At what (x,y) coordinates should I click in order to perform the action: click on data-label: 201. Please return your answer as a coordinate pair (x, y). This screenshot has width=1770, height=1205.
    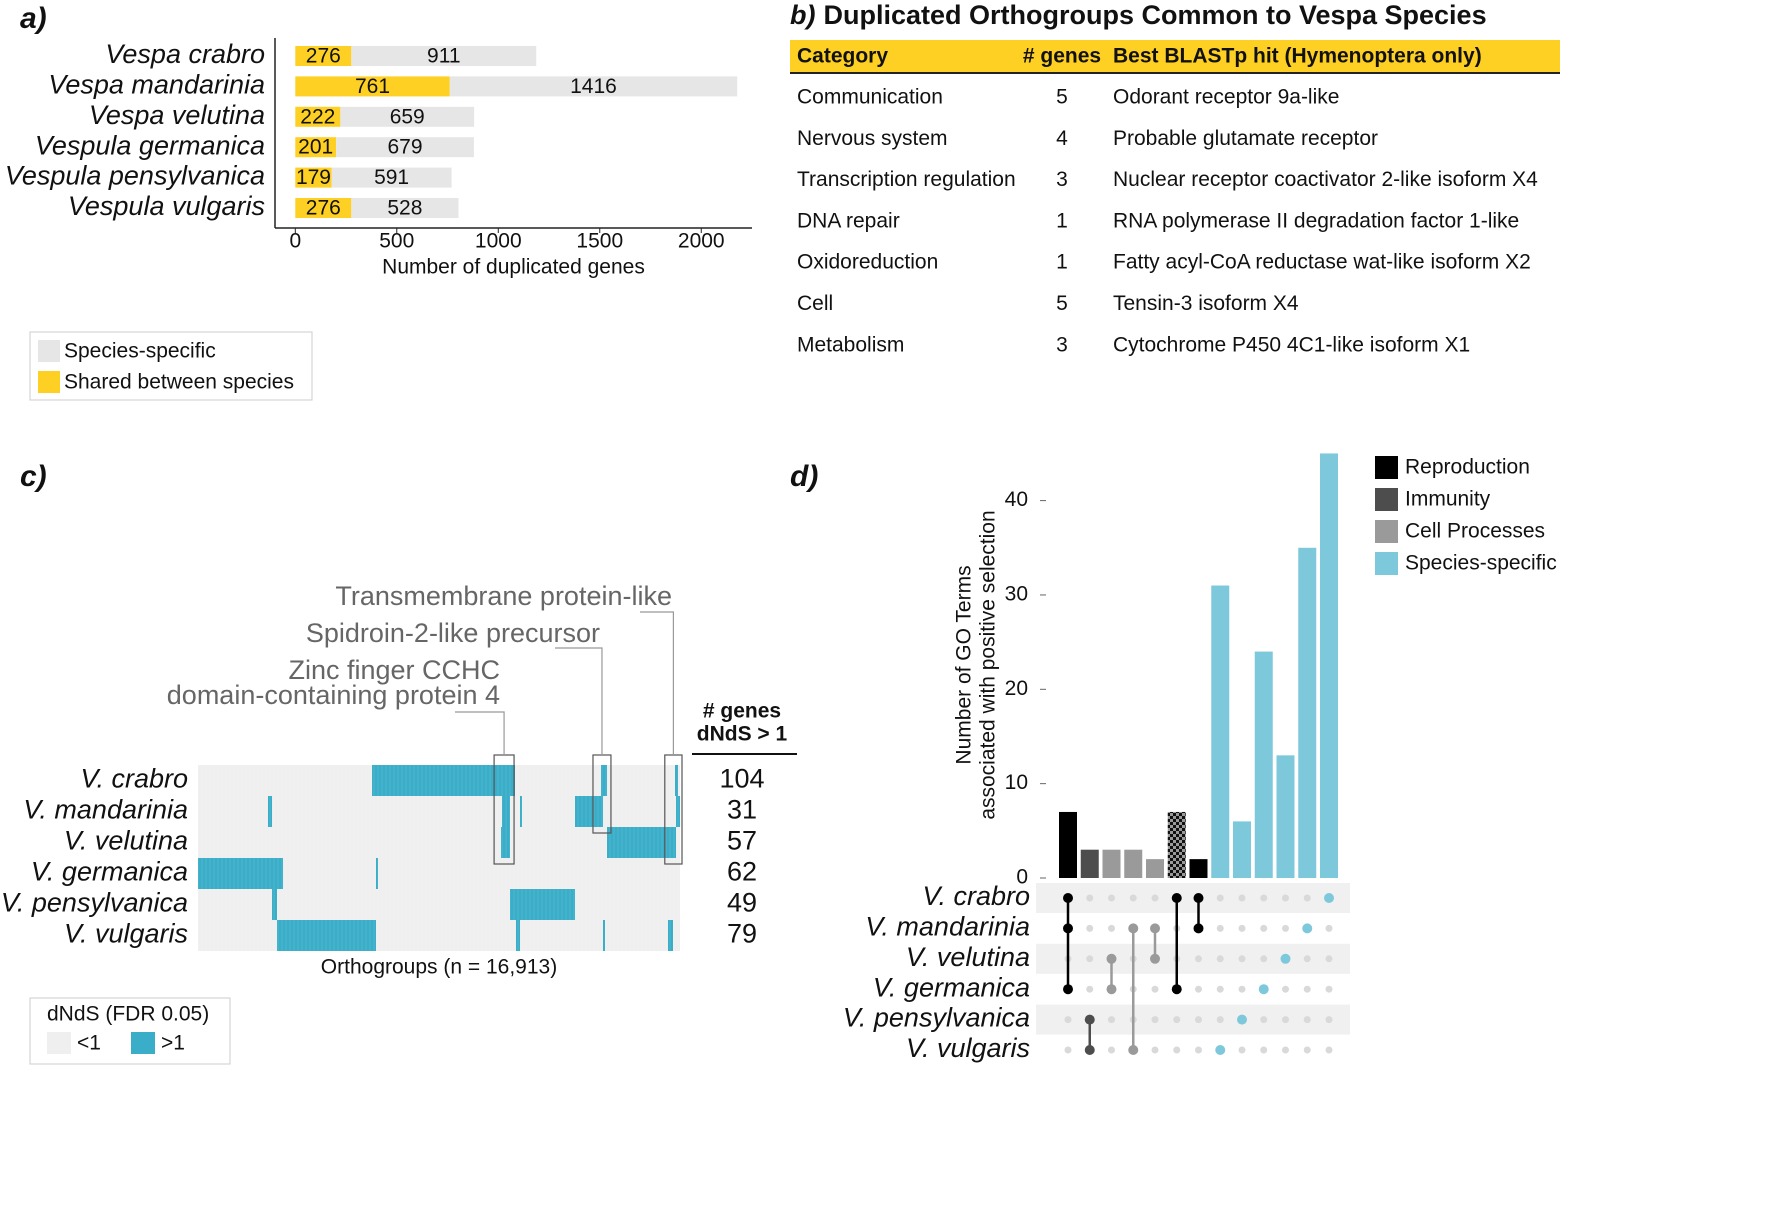
    Looking at the image, I should click on (315, 147).